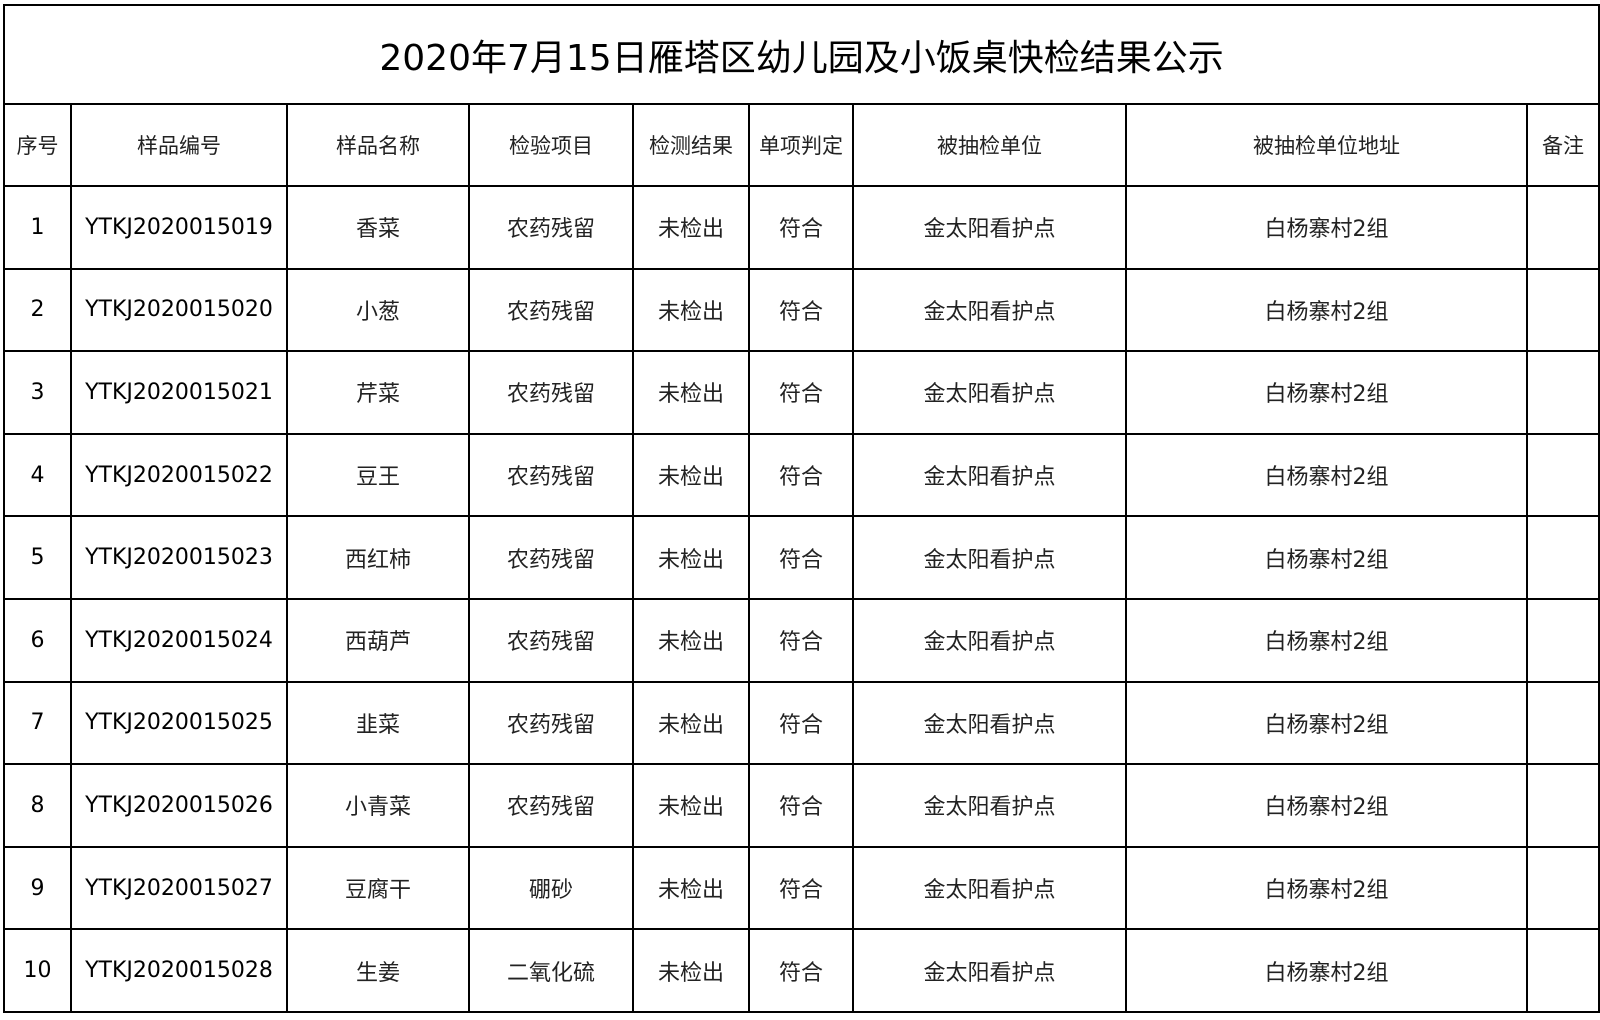  What do you see at coordinates (801, 557) in the screenshot?
I see `table-row: 5 YTKJ2020015023 西红柿 农药残留 未检出 符合 金太阳看护点 白杨寨村2组` at bounding box center [801, 557].